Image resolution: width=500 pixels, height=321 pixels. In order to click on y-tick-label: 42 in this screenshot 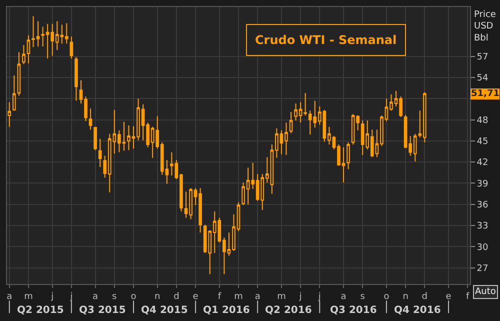, I will do `click(482, 163)`.